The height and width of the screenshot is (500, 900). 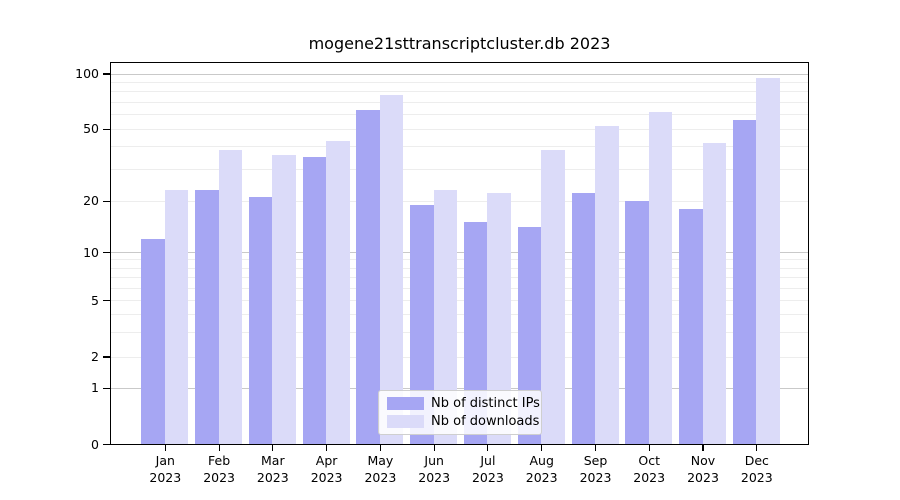 I want to click on legend-item-downloads: Nb of downloads, so click(x=460, y=421).